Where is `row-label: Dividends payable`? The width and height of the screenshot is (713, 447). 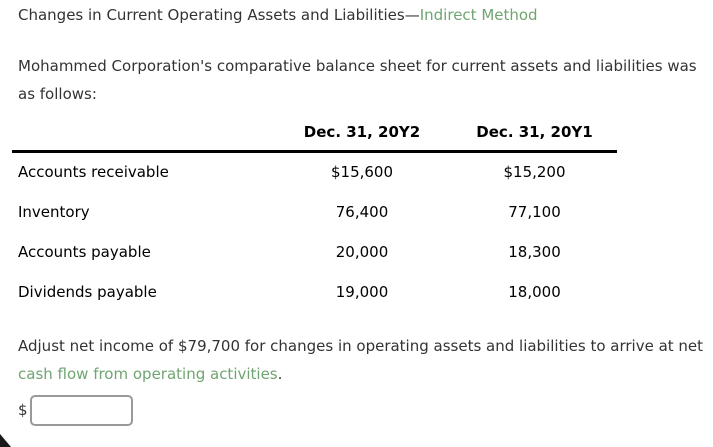 row-label: Dividends payable is located at coordinates (87, 291).